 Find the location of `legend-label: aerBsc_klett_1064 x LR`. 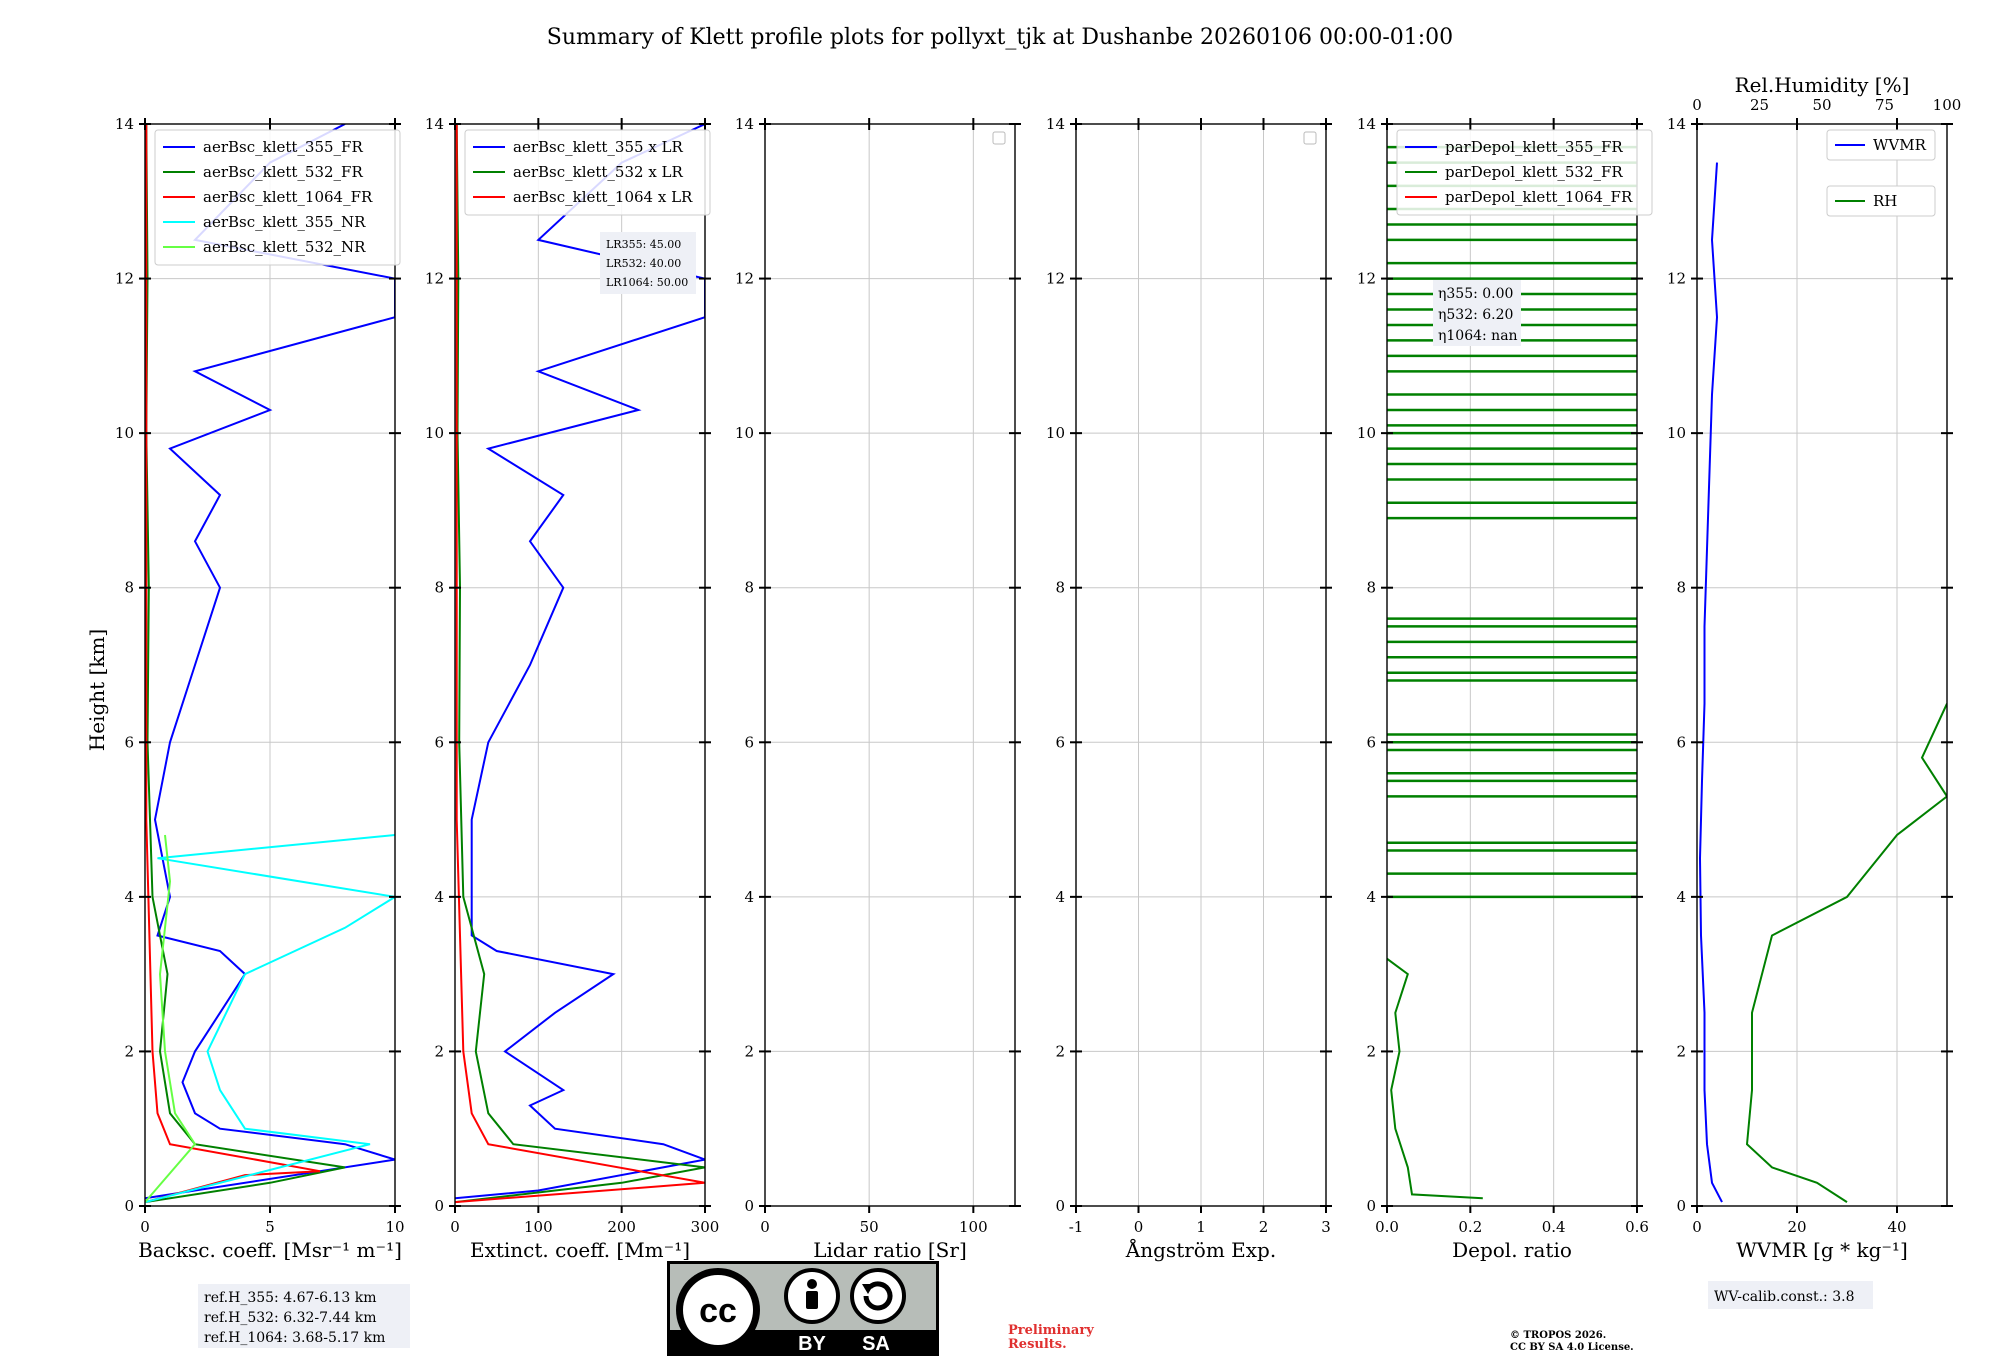

legend-label: aerBsc_klett_1064 x LR is located at coordinates (603, 197).